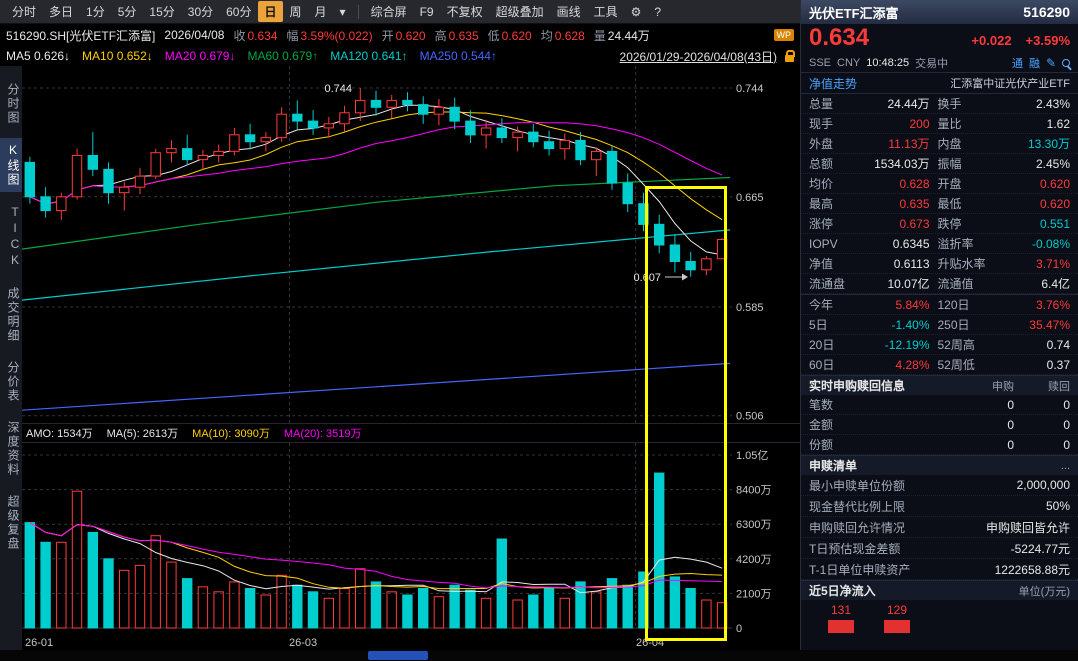 The image size is (1078, 661). Describe the element at coordinates (13, 104) in the screenshot. I see `sidebar-tab-0: 分时图` at that location.